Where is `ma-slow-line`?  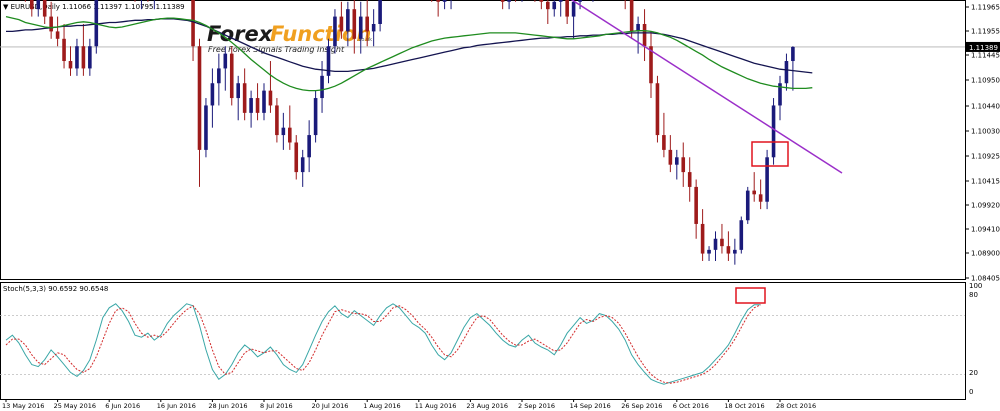
ma-slow-line is located at coordinates (409, 46).